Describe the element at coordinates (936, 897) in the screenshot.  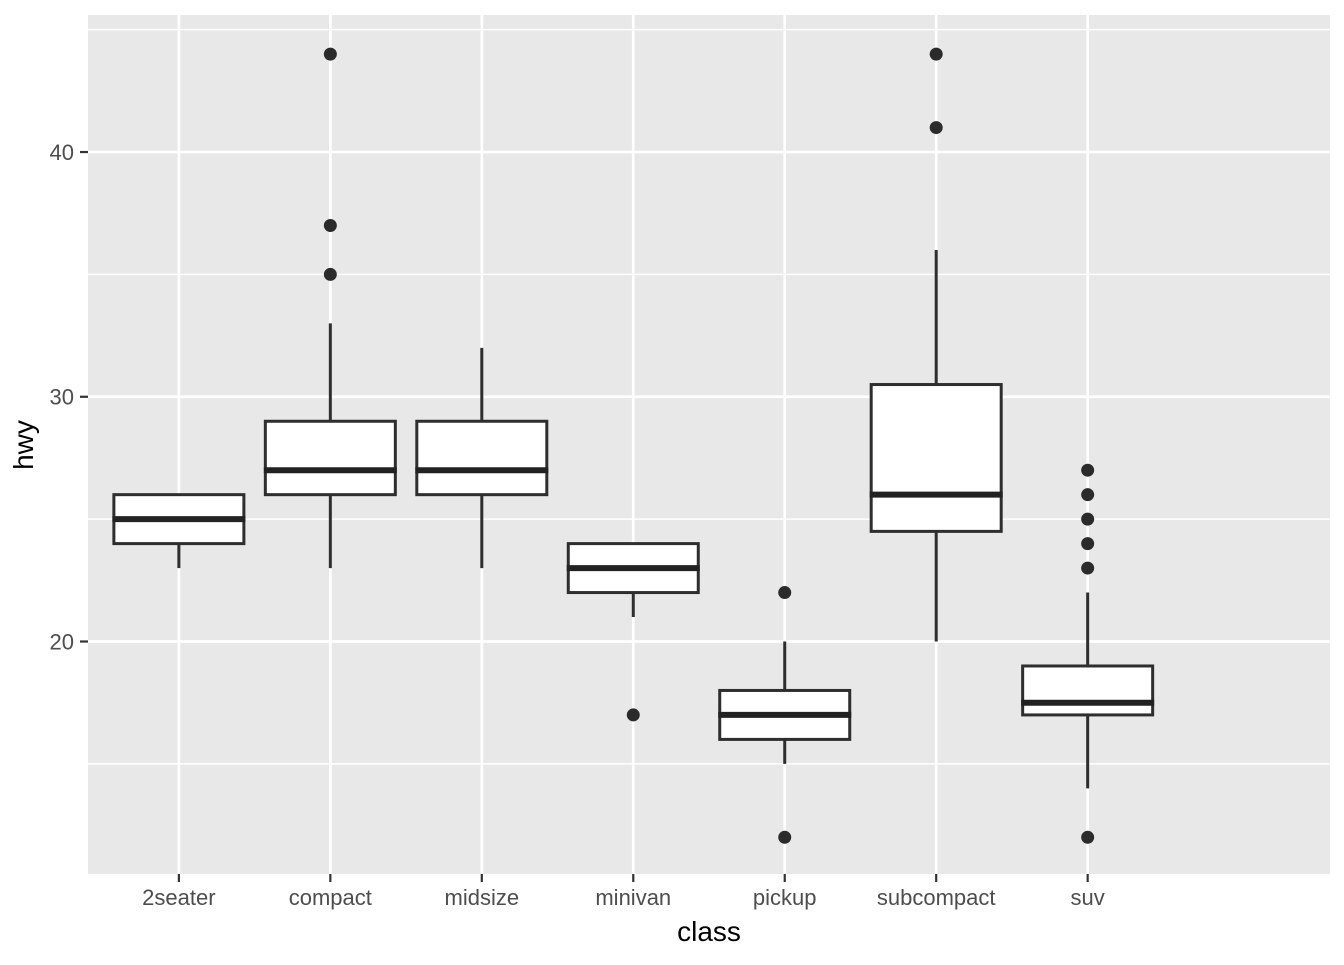
I see `x-tick-label-subcompact: subcompact` at that location.